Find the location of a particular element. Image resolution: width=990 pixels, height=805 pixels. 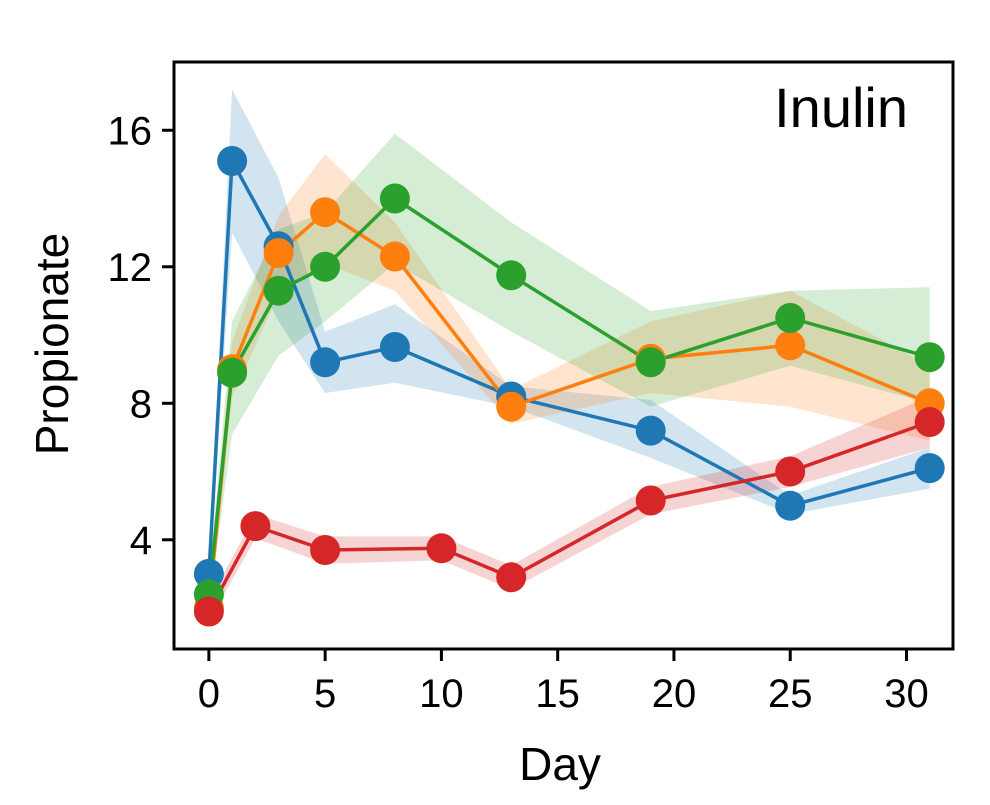

y-tick-label: 12 is located at coordinates (130, 268).